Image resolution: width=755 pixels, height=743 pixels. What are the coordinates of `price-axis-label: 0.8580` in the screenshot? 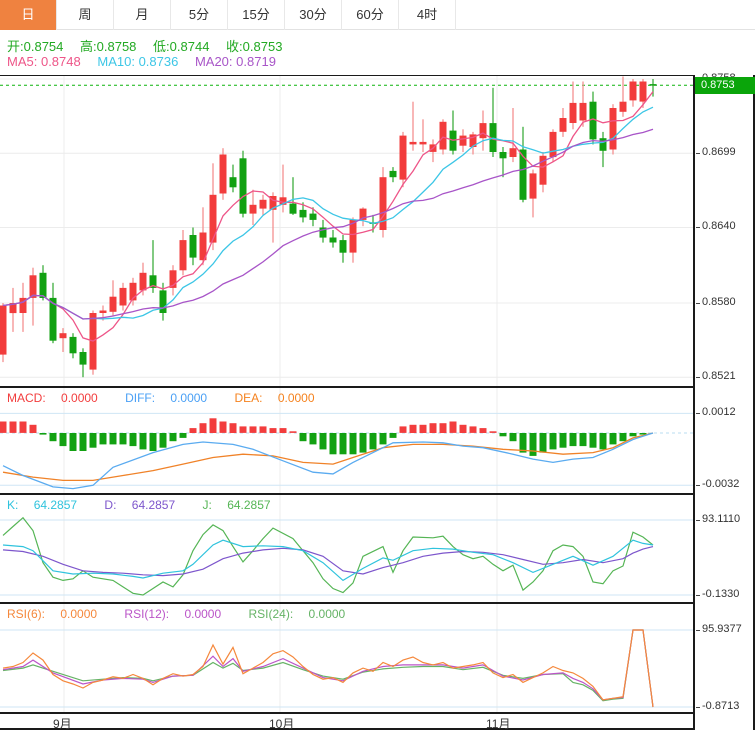 It's located at (716, 302).